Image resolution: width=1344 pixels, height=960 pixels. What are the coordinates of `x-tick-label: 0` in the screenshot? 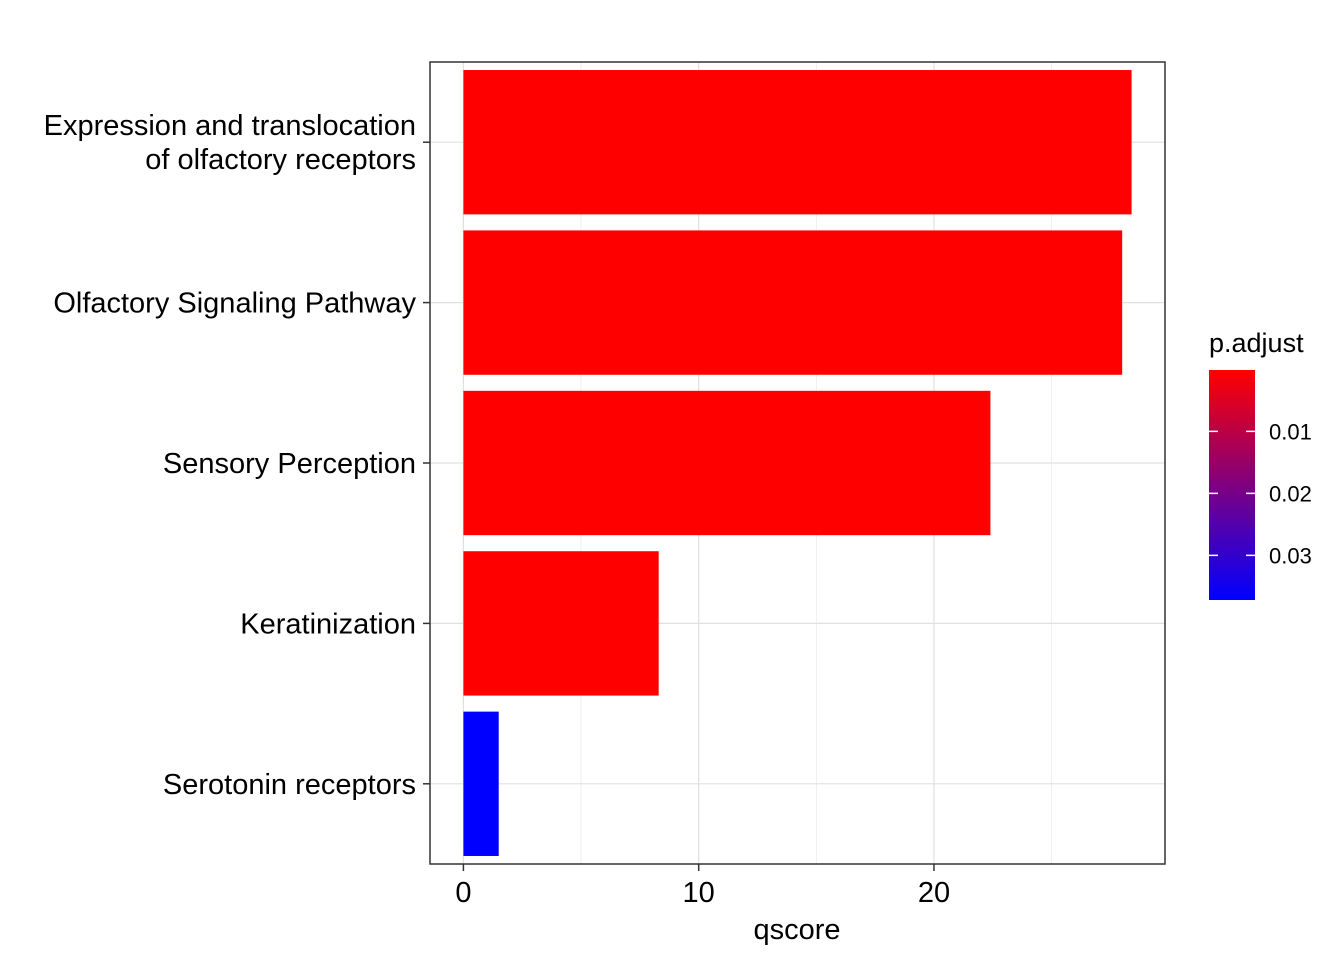 It's located at (463, 893).